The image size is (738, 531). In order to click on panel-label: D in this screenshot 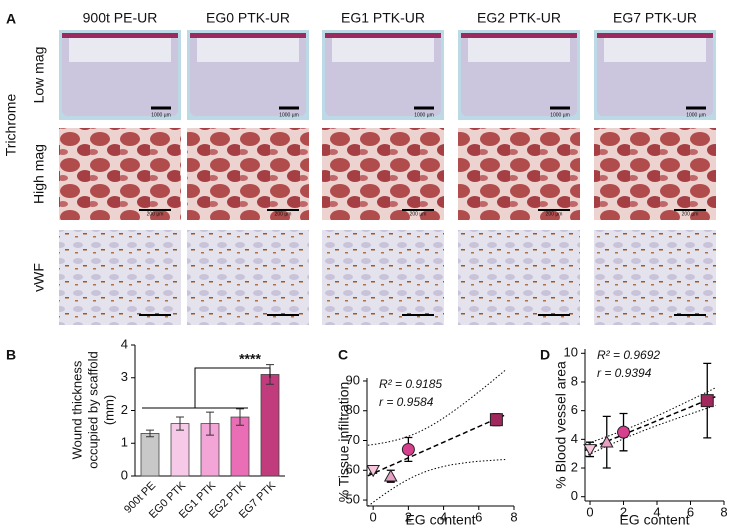, I will do `click(545, 355)`.